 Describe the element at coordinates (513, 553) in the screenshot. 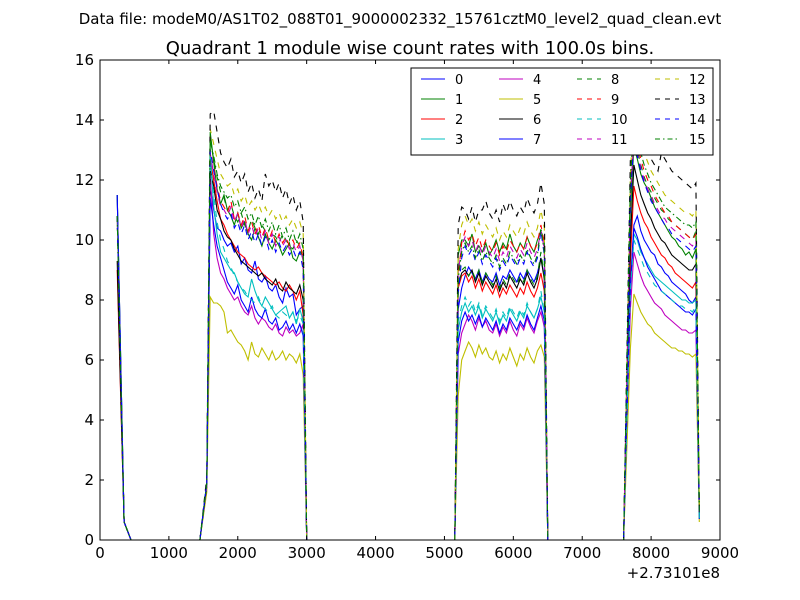

I see `x-tick-label: 6000` at that location.